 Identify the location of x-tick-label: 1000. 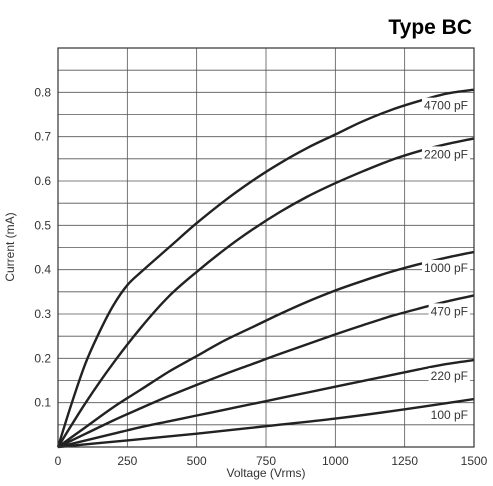
(335, 461).